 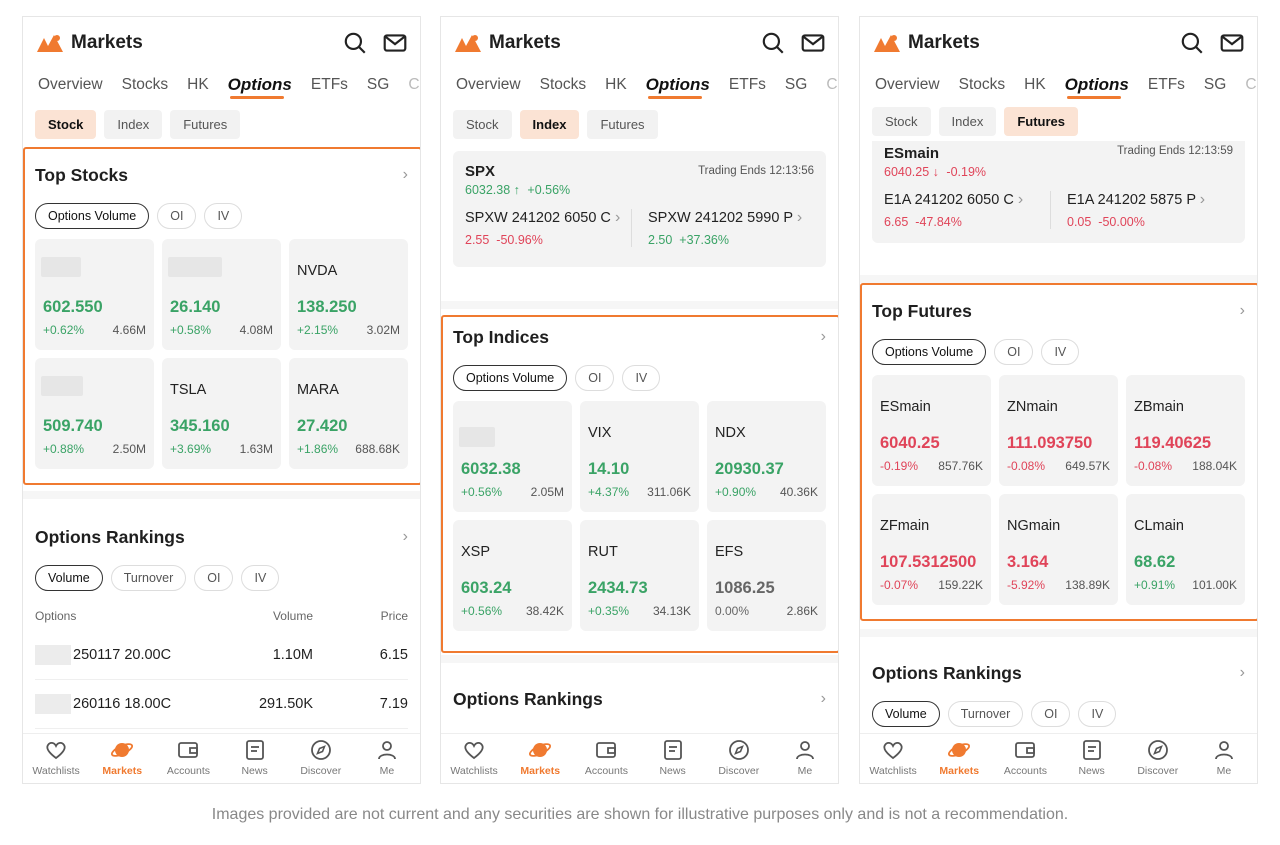 What do you see at coordinates (1058, 430) in the screenshot?
I see `futures-card: ZNmain 111.093750 -0.08% 649.57K` at bounding box center [1058, 430].